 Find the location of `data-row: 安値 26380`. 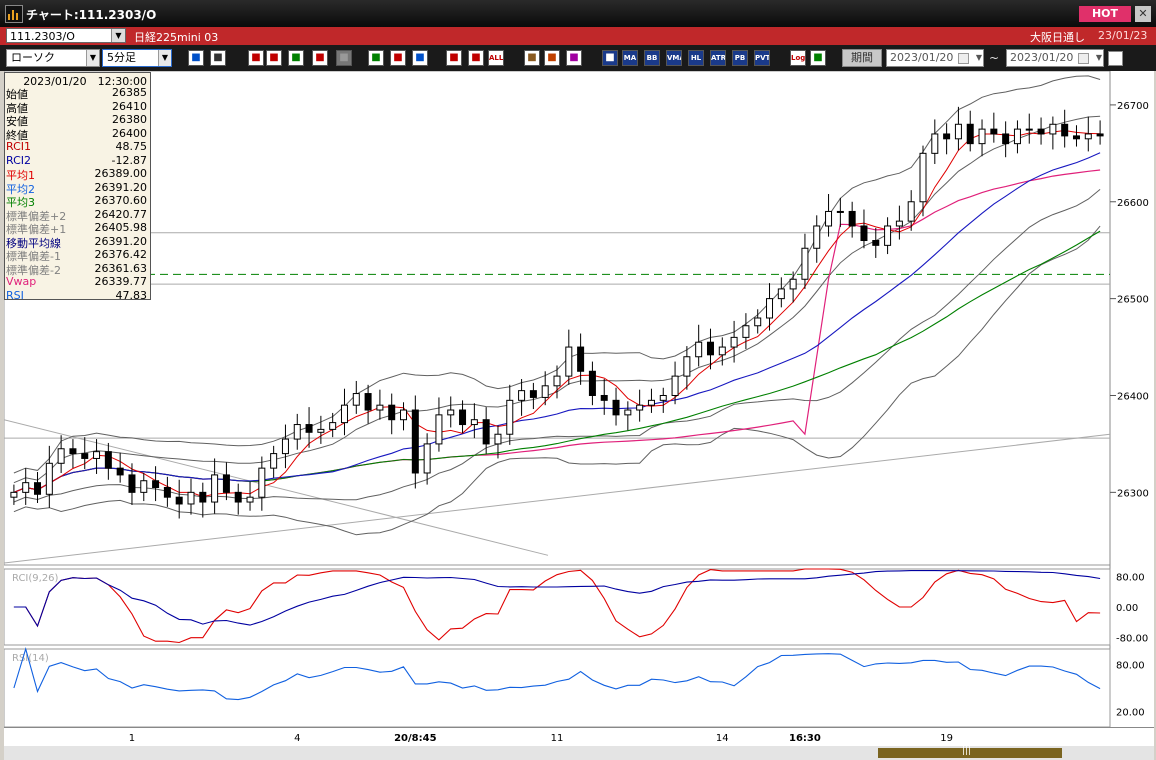

data-row: 安値 26380 is located at coordinates (77, 120).